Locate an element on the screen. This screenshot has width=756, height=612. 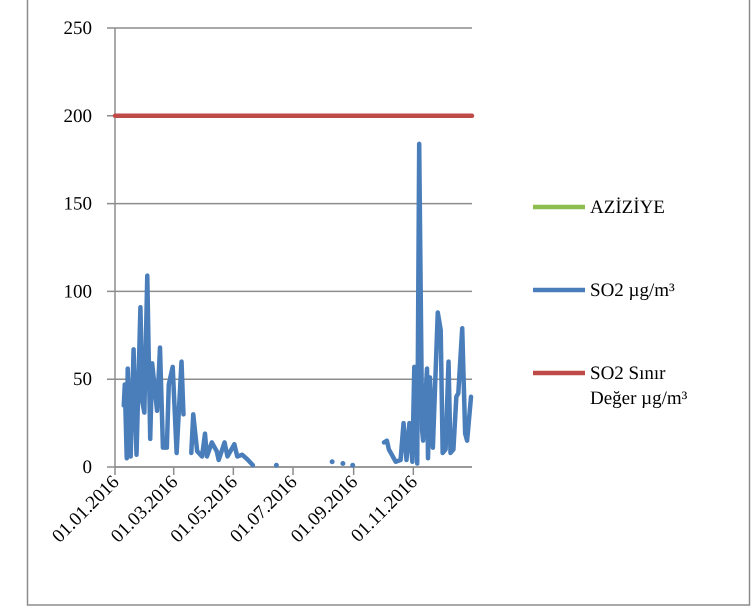
legend-label: SO2 Sınır Değer µg/m³ is located at coordinates (639, 386).